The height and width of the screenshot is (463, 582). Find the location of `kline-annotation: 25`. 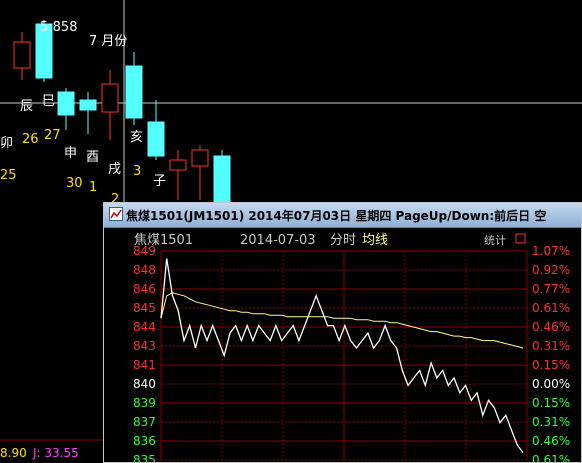

kline-annotation: 25 is located at coordinates (8, 175).